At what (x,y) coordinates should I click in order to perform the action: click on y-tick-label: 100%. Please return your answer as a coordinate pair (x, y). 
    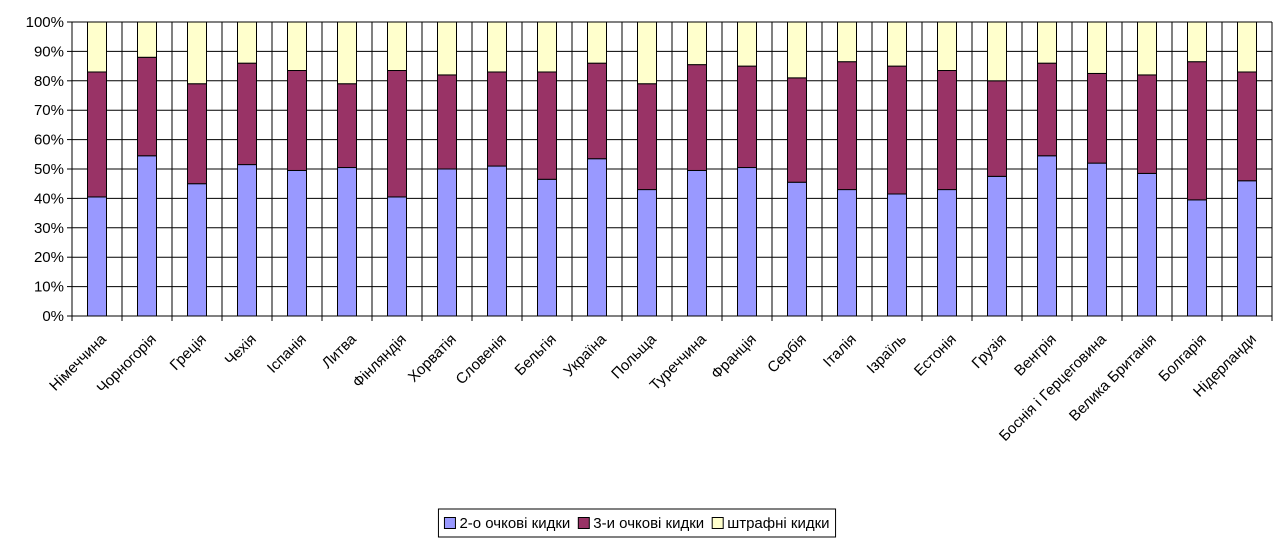
    Looking at the image, I should click on (45, 22).